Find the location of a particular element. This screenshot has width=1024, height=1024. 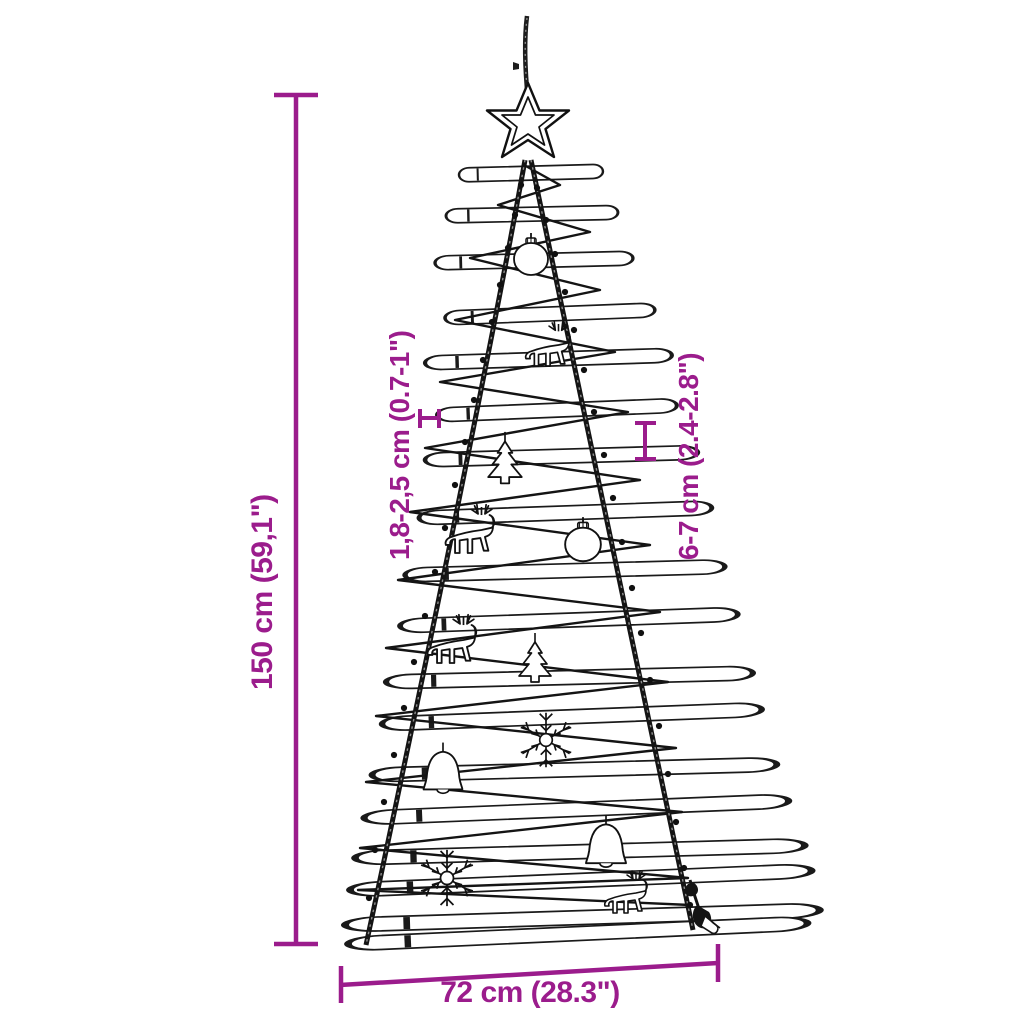

power-plug-icon is located at coordinates (703, 907).